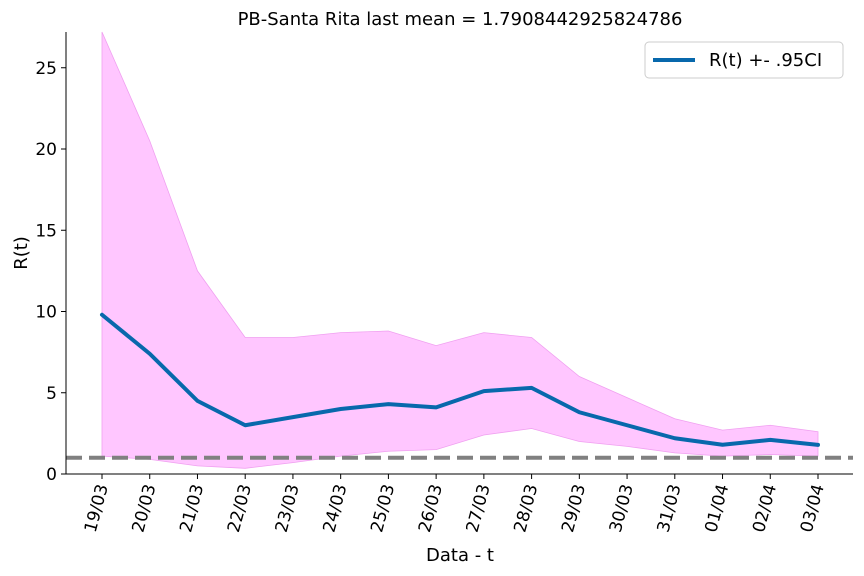 This screenshot has width=864, height=576. What do you see at coordinates (46, 69) in the screenshot?
I see `y-tick-label: 25` at bounding box center [46, 69].